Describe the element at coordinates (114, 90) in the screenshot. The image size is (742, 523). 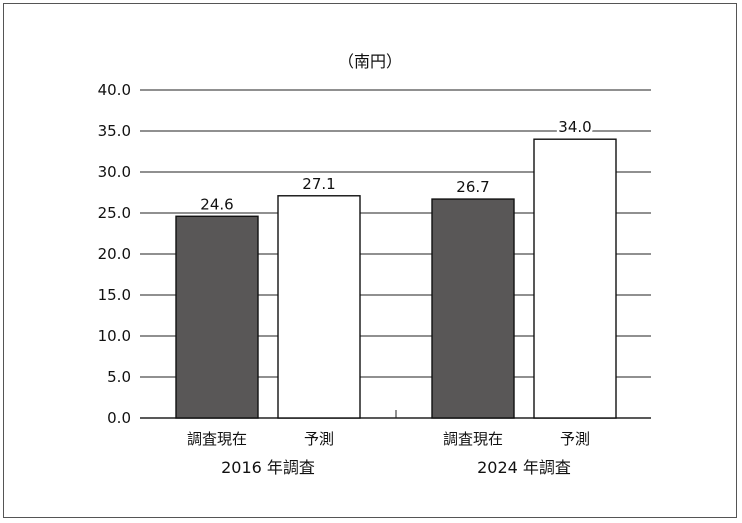
I see `y-tick-label: 40.0` at that location.